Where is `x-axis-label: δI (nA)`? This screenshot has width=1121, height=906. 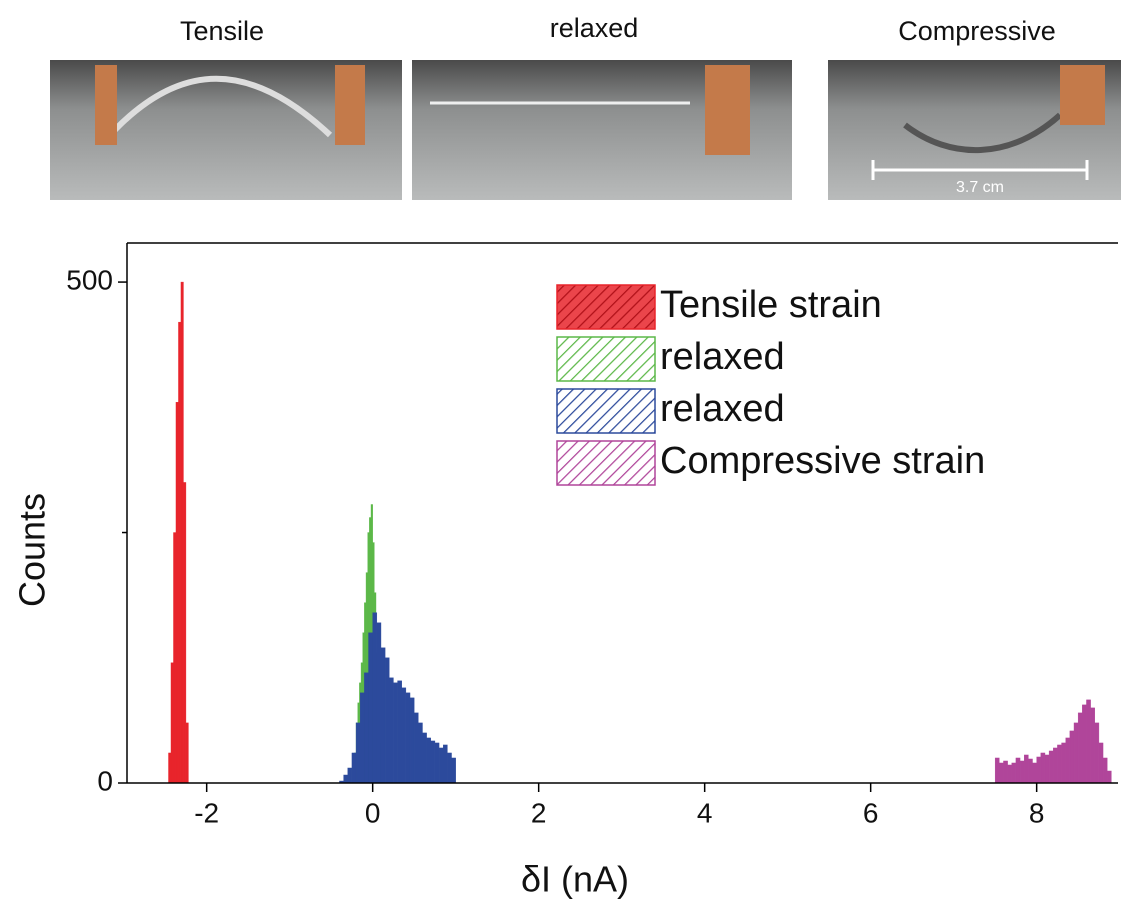 x-axis-label: δI (nA) is located at coordinates (575, 879).